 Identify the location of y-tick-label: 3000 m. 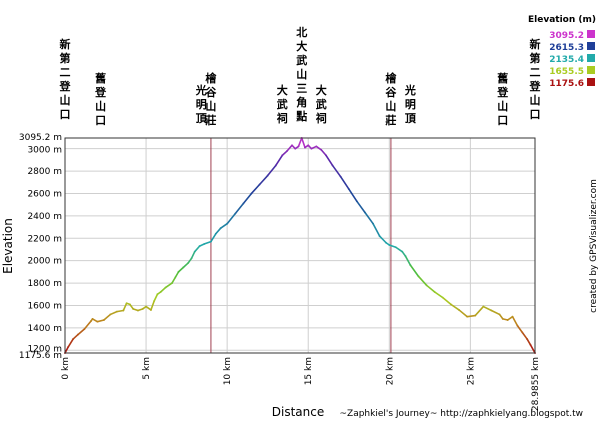
(44, 151).